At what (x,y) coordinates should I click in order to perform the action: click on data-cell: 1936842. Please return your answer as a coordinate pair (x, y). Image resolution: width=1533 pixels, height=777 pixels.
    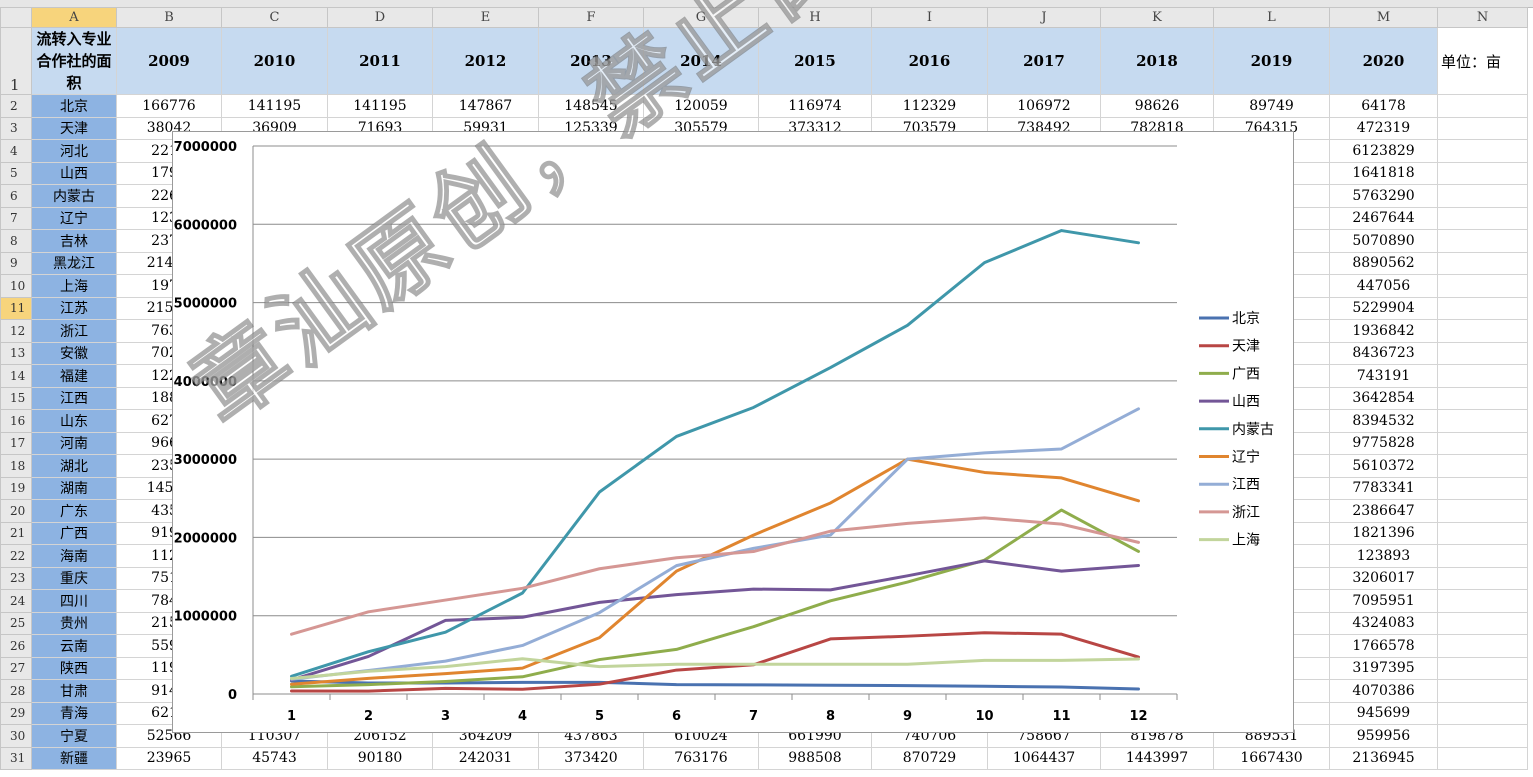
    Looking at the image, I should click on (1383, 331).